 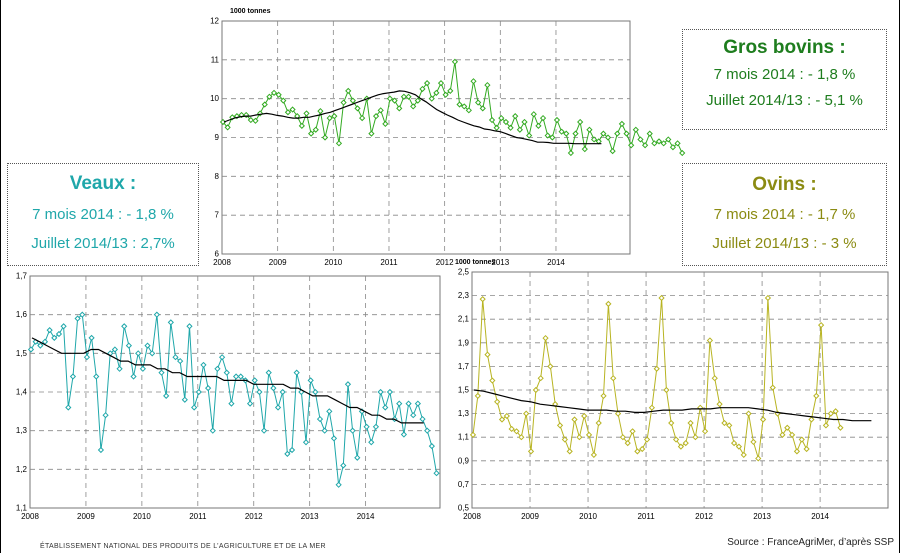 What do you see at coordinates (762, 516) in the screenshot?
I see `ovins-xtick-label: 2013` at bounding box center [762, 516].